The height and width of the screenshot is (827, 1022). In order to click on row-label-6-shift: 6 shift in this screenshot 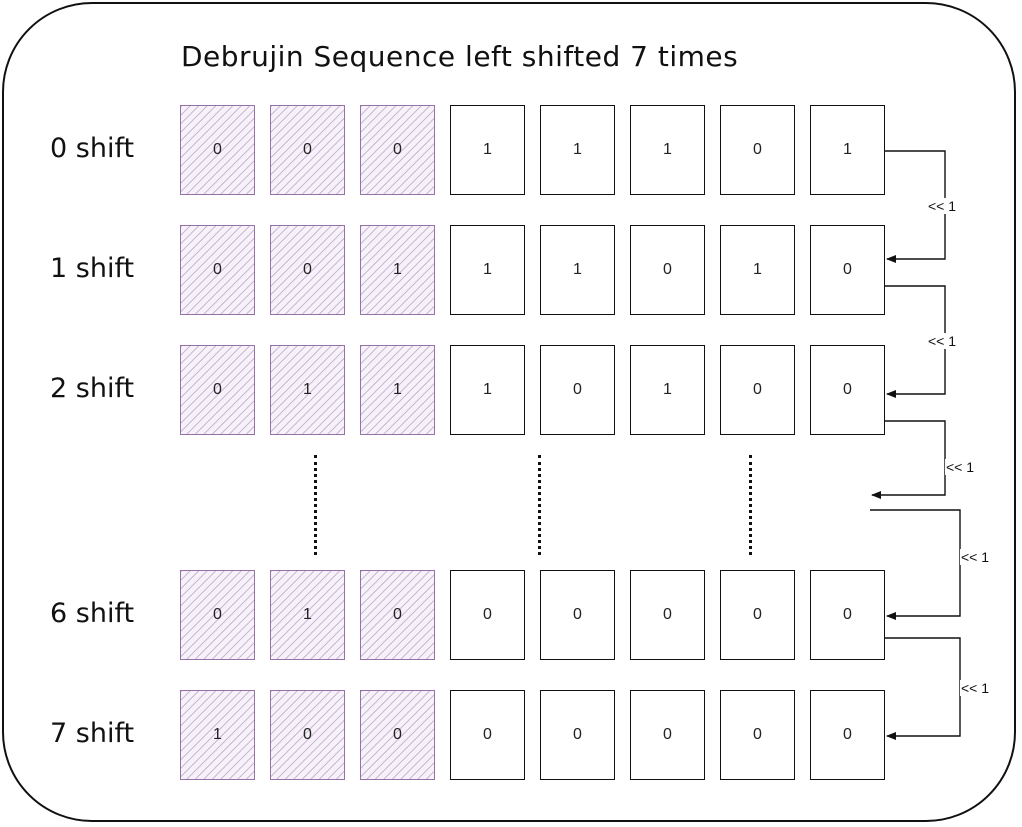, I will do `click(92, 613)`.